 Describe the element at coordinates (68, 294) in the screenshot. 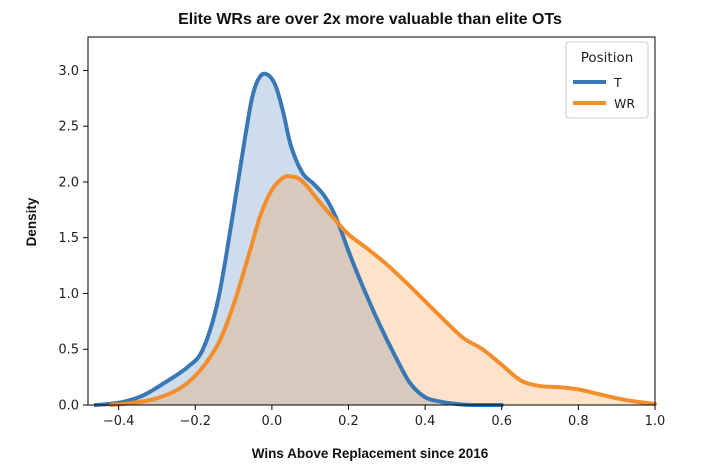

I see `y-tick-label: 1.0` at that location.